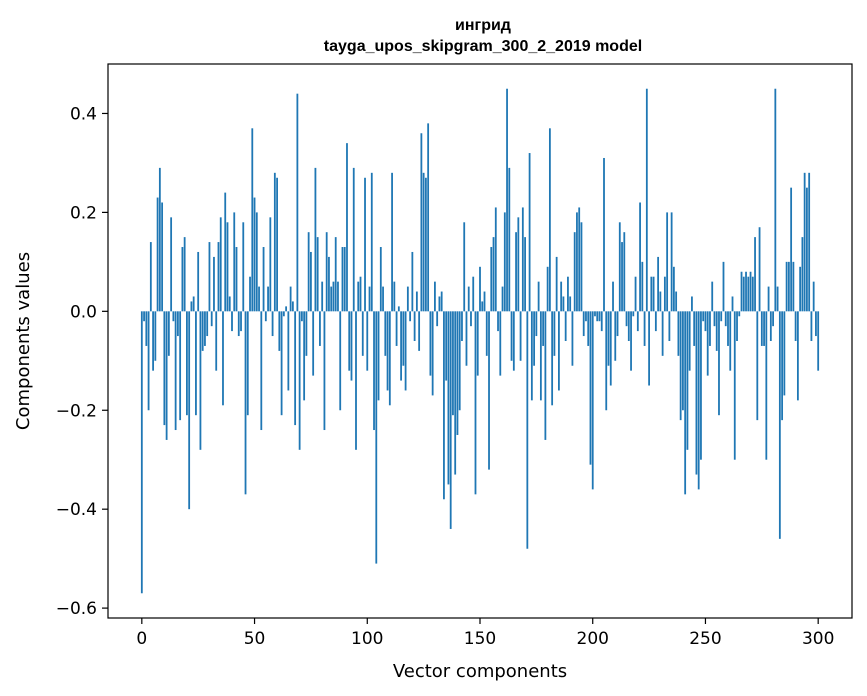 The width and height of the screenshot is (867, 696). I want to click on x-axis-label: Vector components, so click(480, 671).